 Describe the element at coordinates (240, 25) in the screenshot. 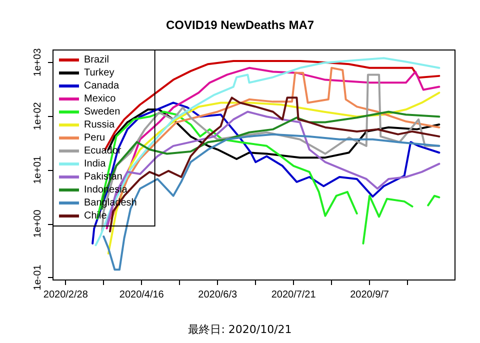

I see `chart-title: COVID19 NewDeaths MA7` at that location.